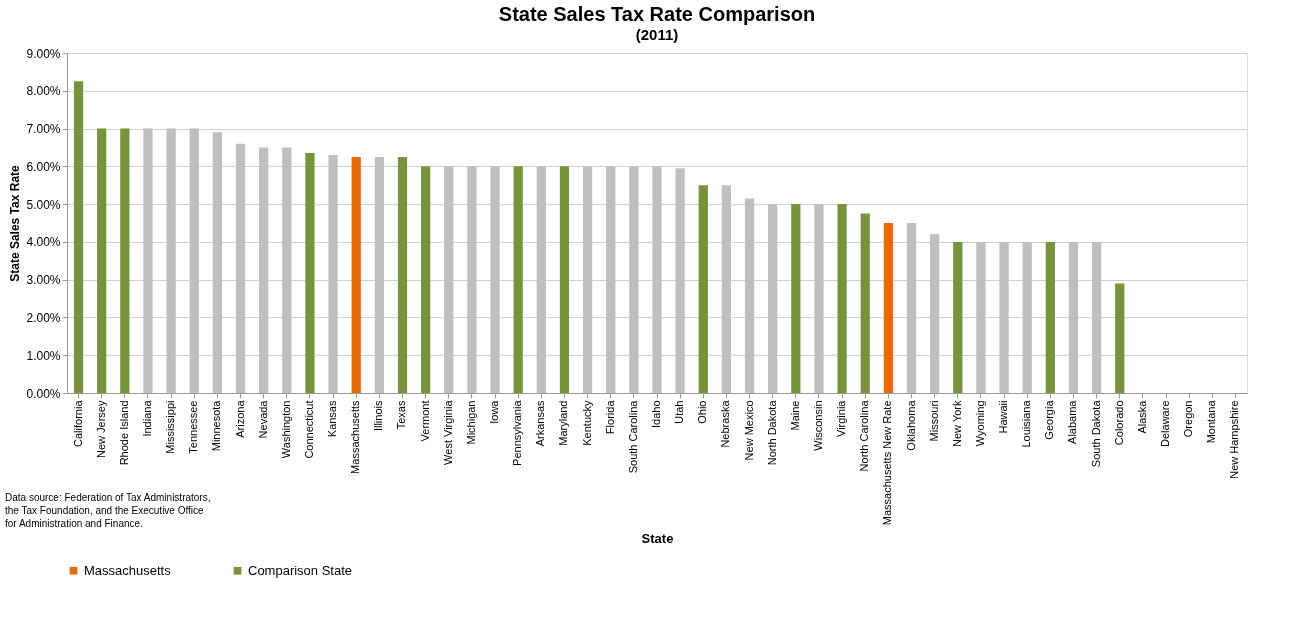 The width and height of the screenshot is (1299, 621). Describe the element at coordinates (609, 417) in the screenshot. I see `x-tick-label: Florida` at that location.